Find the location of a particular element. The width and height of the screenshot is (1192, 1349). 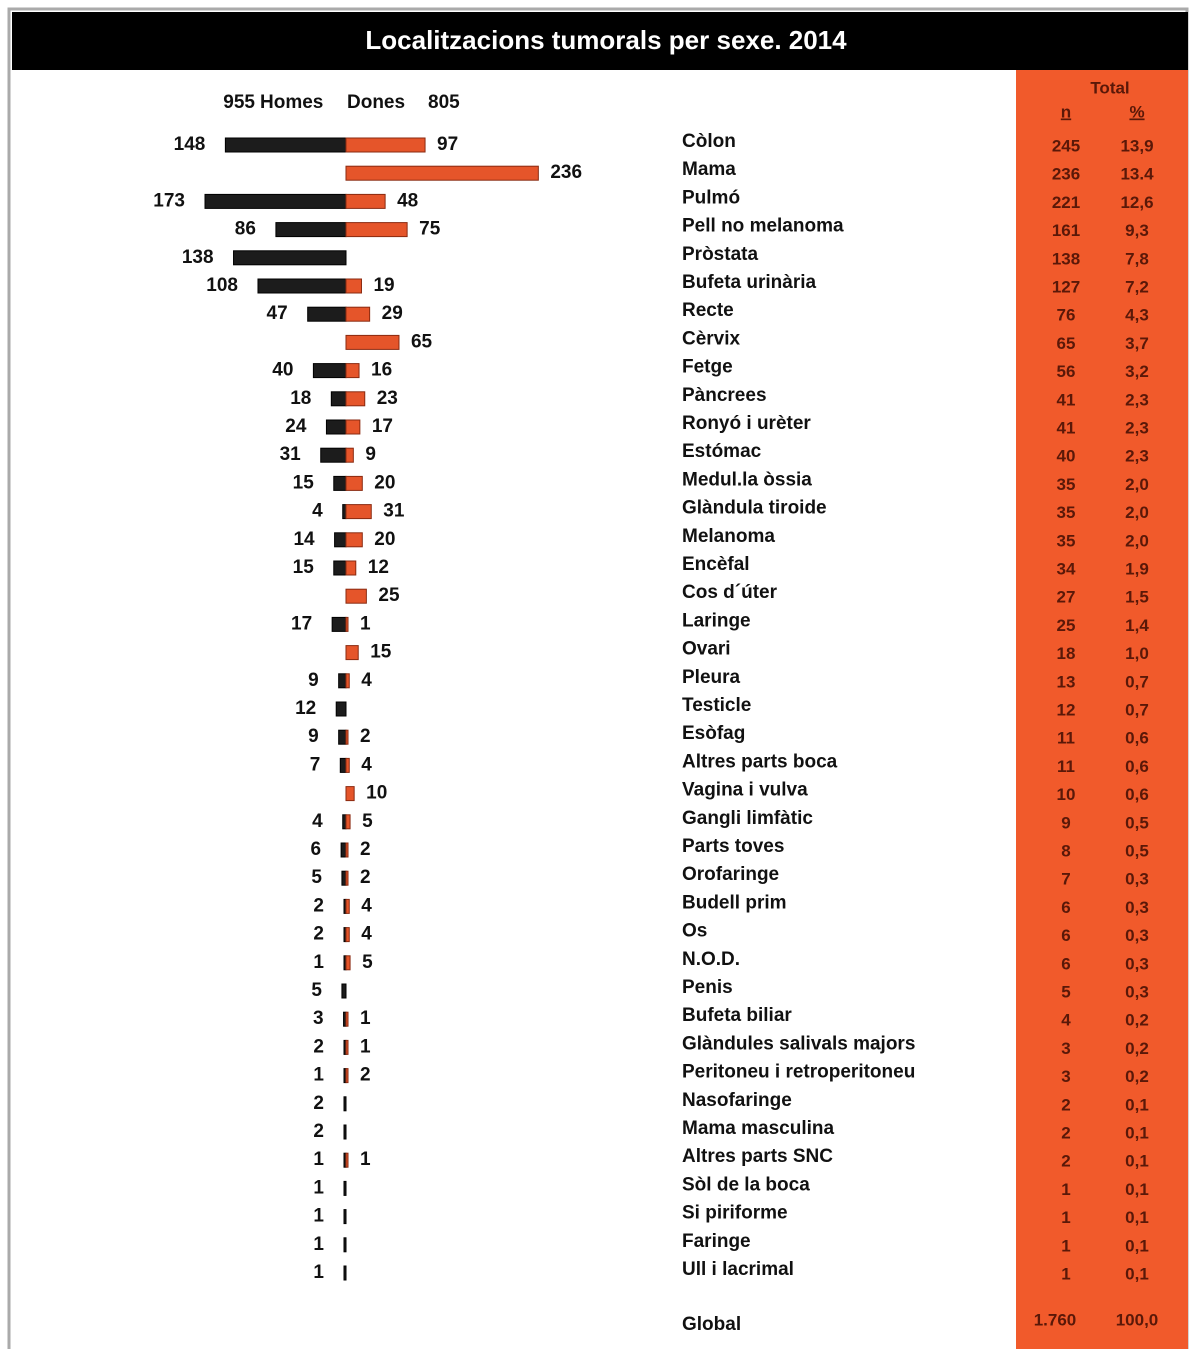

table-cell: 0,2 is located at coordinates (1137, 1048).